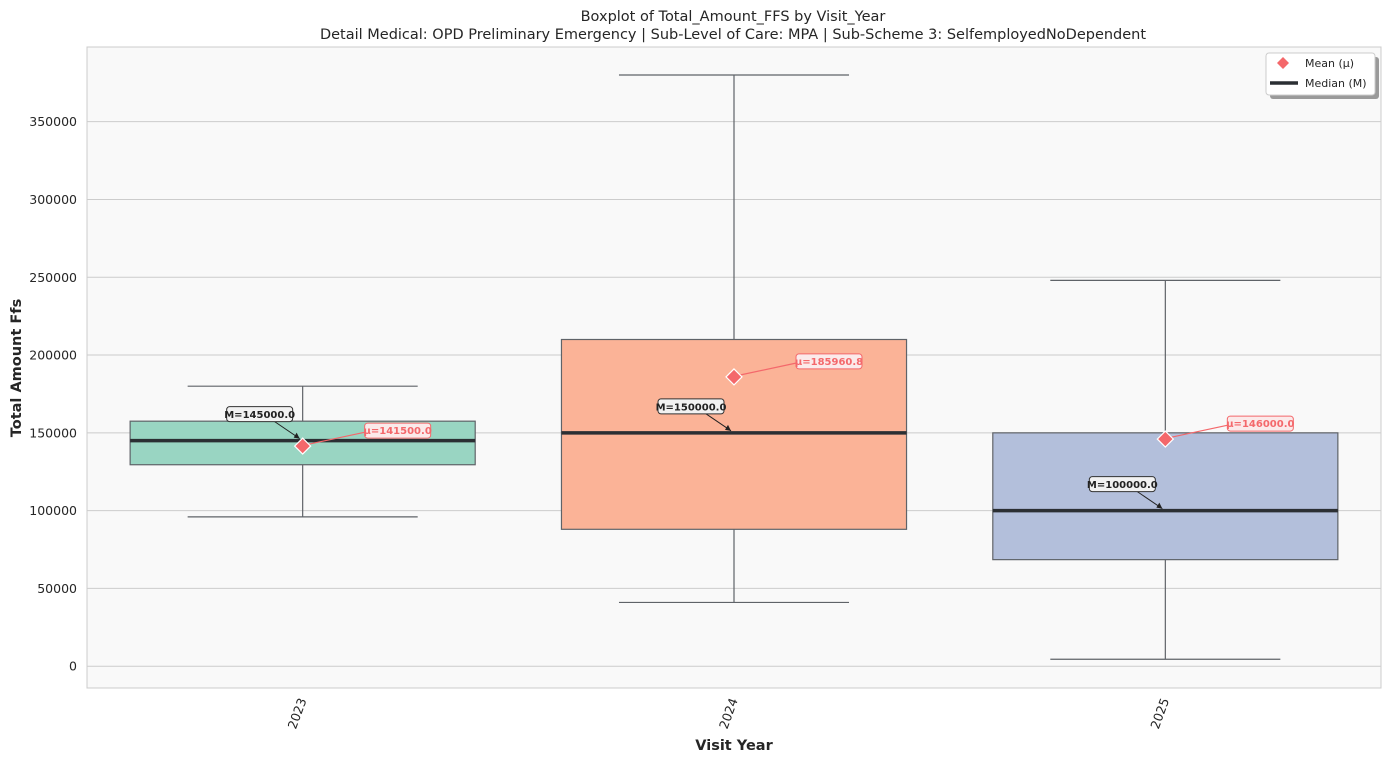  I want to click on mean-label: μ=185960.8, so click(829, 362).